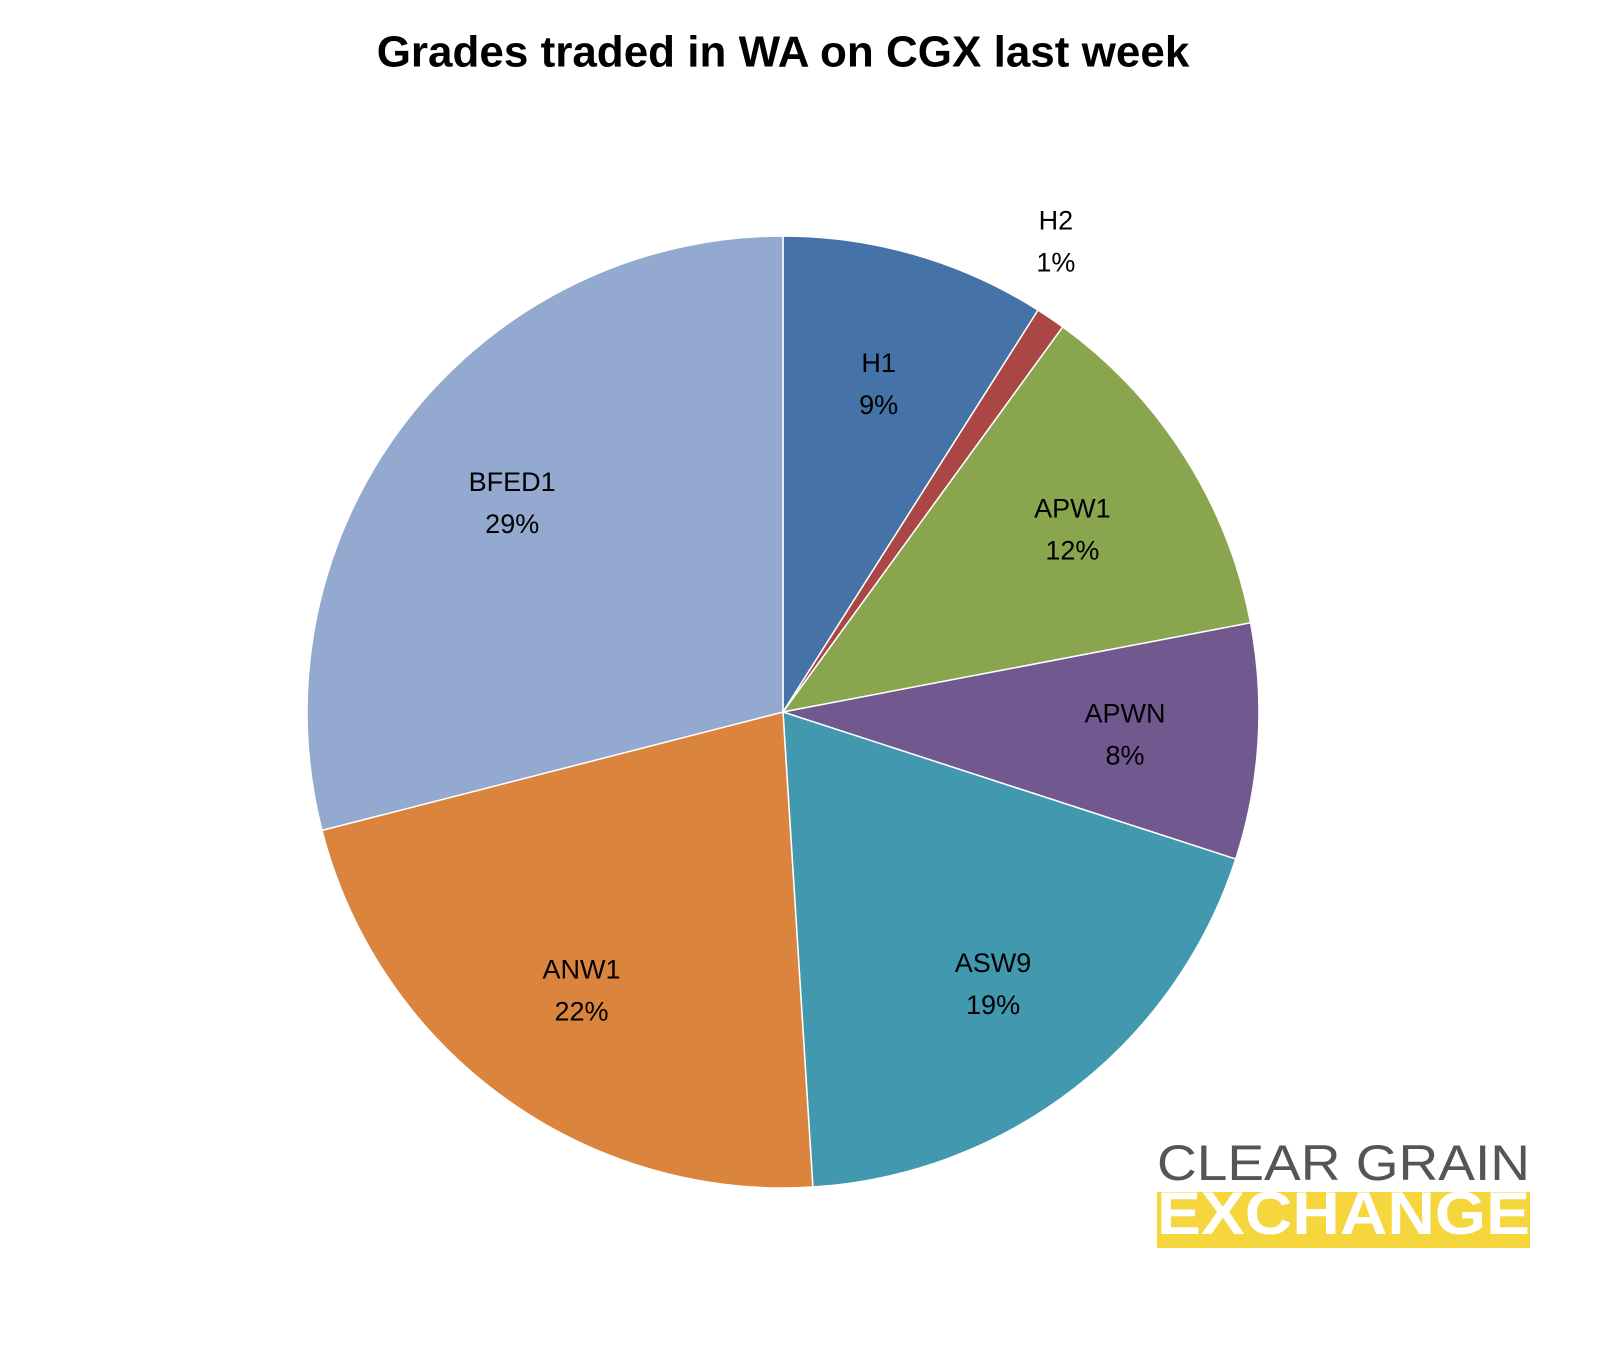 This screenshot has height=1351, width=1608. I want to click on chart-title: Grades traded in WA on CGX last week, so click(783, 52).